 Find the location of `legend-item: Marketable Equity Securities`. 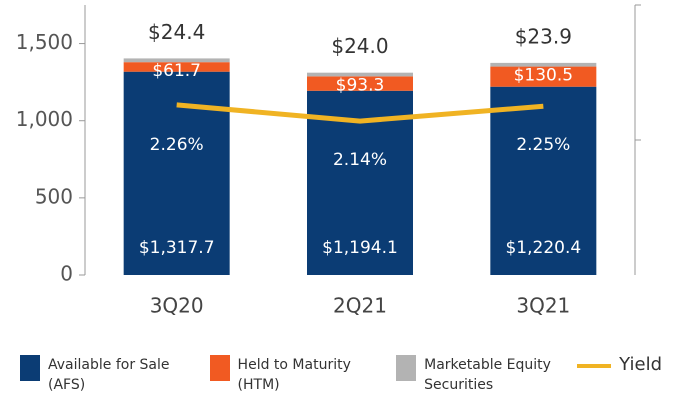

legend-item: Marketable Equity Securities is located at coordinates (477, 375).